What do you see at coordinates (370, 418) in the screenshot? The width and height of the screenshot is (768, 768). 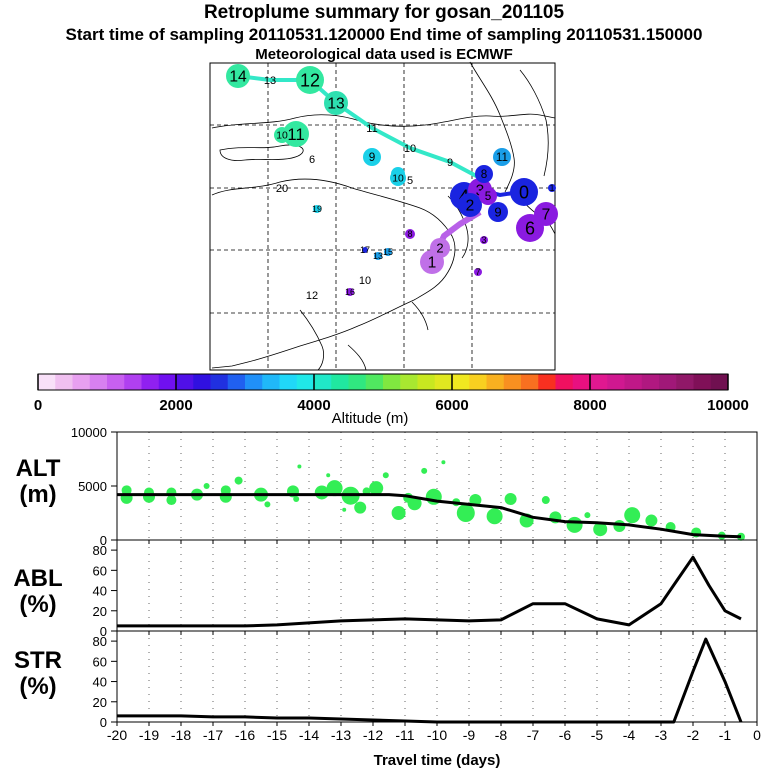 I see `colorbar-label: Altitude (m)` at bounding box center [370, 418].